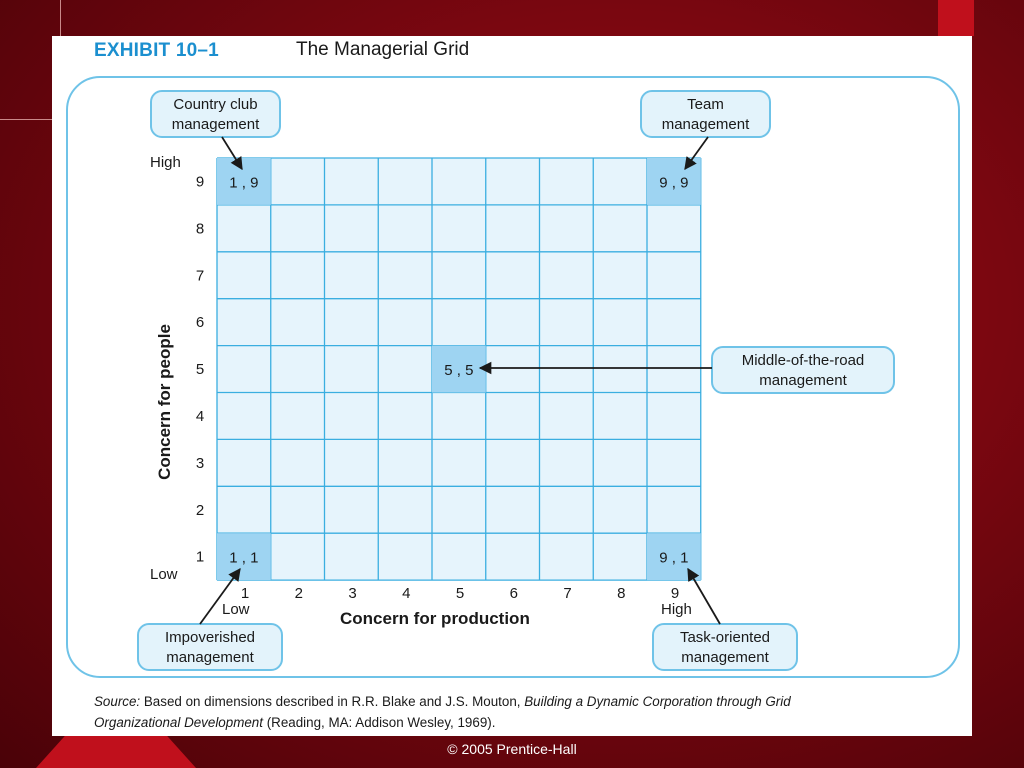  I want to click on x-axis-low-label: Low, so click(236, 609).